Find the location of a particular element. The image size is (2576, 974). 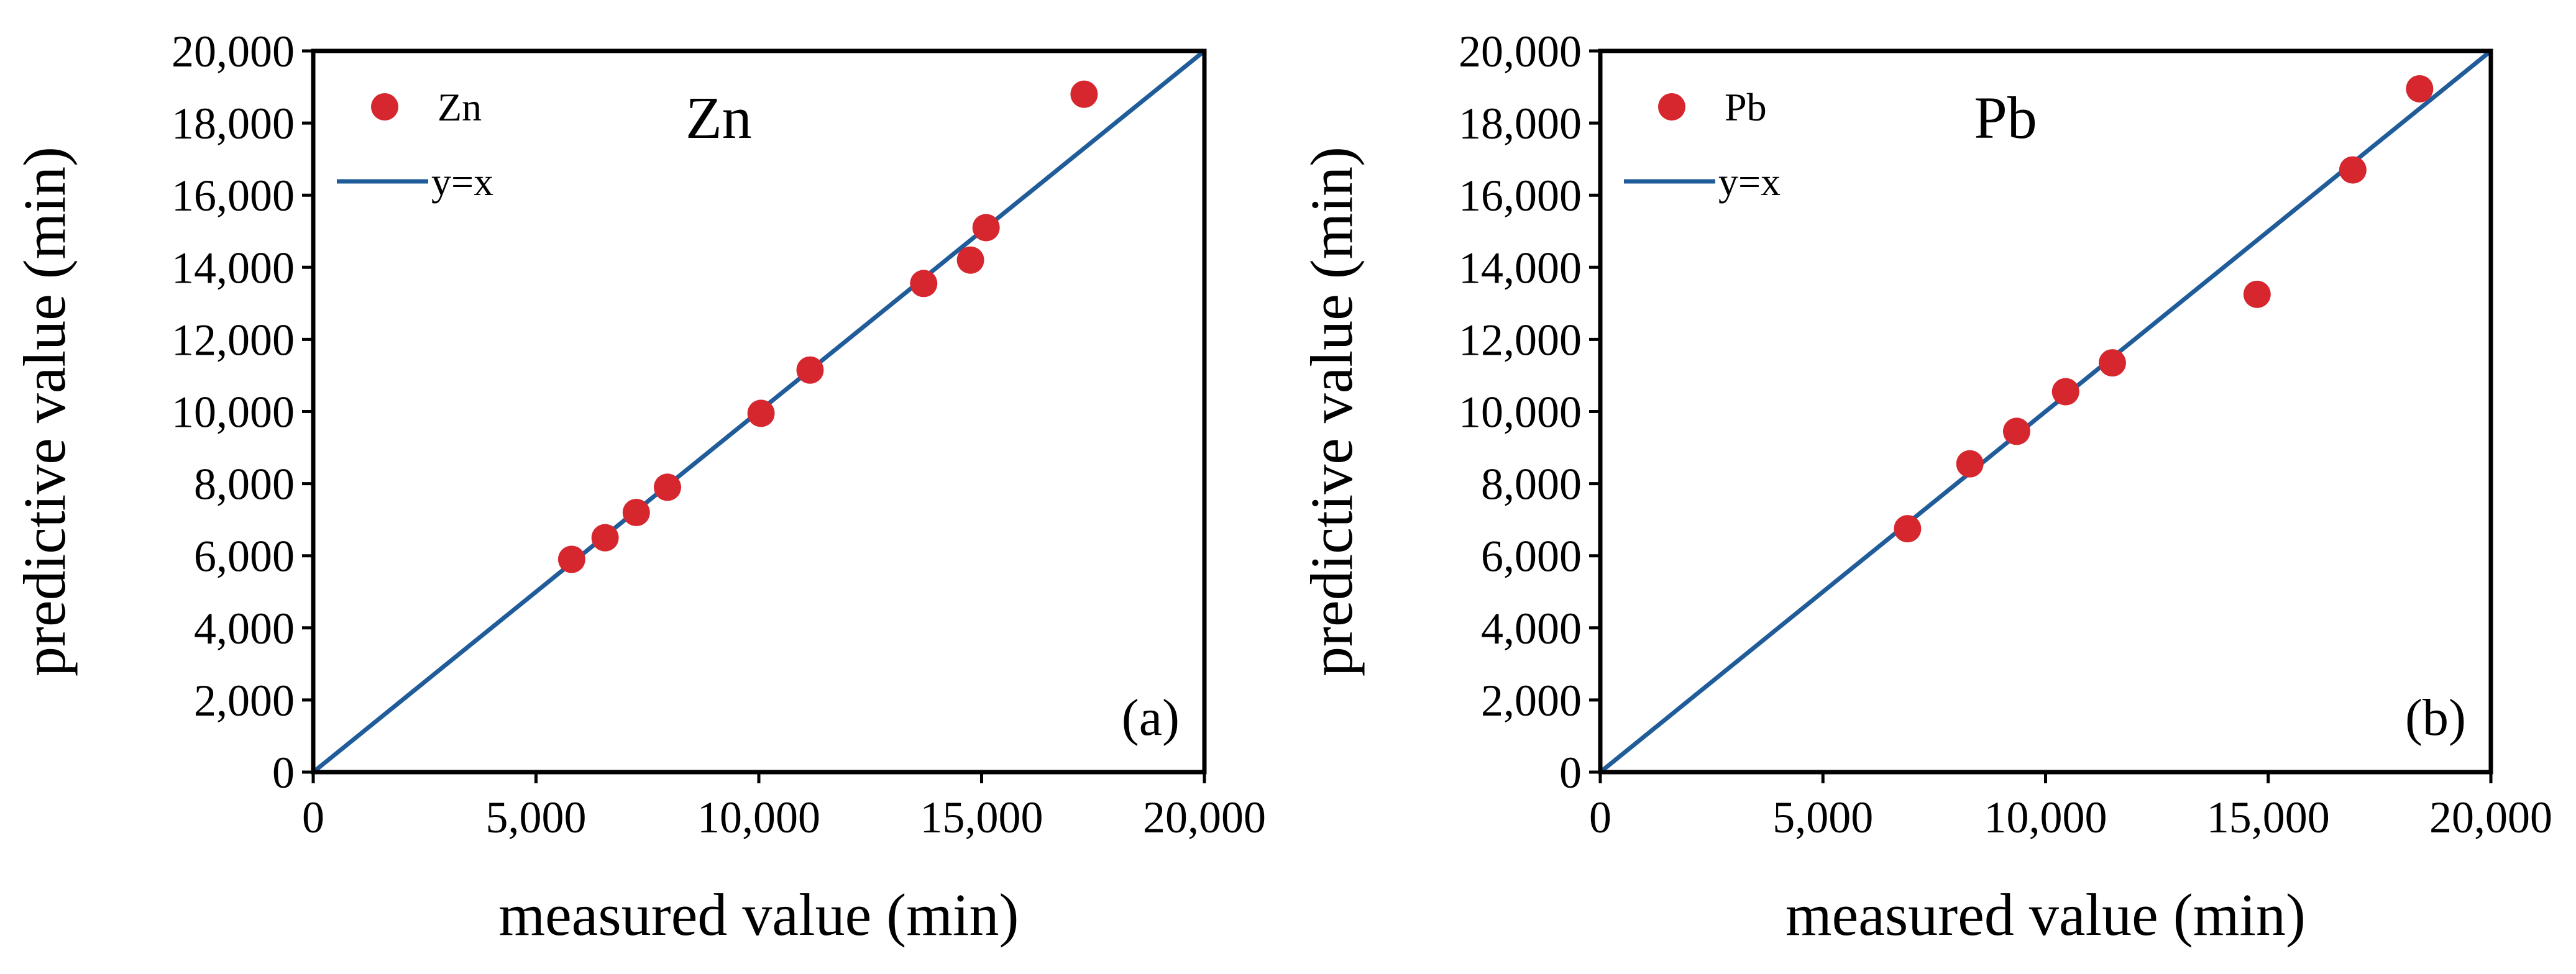

chart-title: Zn is located at coordinates (718, 117).